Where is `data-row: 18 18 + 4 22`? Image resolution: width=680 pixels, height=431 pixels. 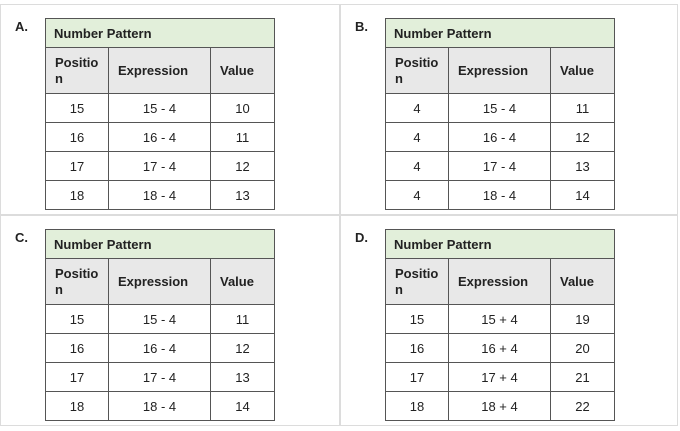 data-row: 18 18 + 4 22 is located at coordinates (500, 406).